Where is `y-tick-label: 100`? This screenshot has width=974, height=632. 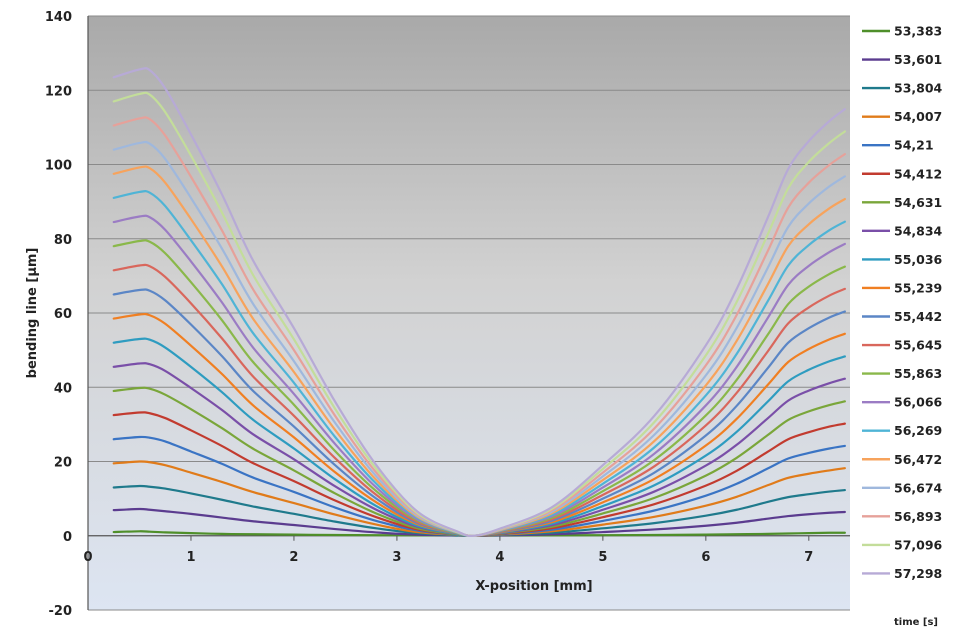 y-tick-label: 100 is located at coordinates (58, 166).